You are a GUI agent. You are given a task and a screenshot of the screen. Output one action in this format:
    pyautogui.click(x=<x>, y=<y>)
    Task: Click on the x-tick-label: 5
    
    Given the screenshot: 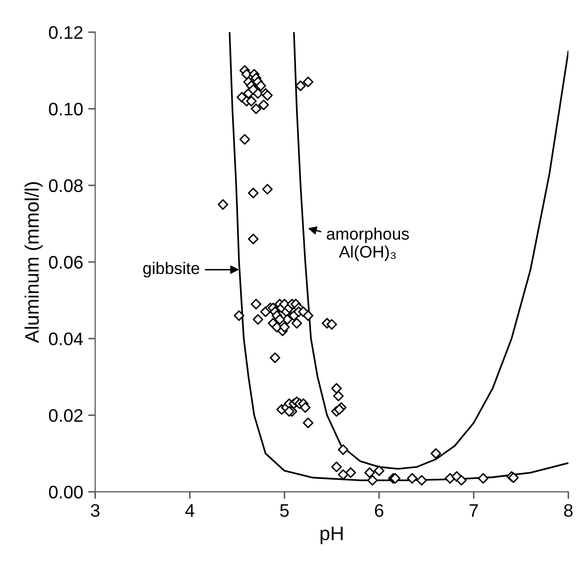 What is the action you would take?
    pyautogui.click(x=284, y=510)
    